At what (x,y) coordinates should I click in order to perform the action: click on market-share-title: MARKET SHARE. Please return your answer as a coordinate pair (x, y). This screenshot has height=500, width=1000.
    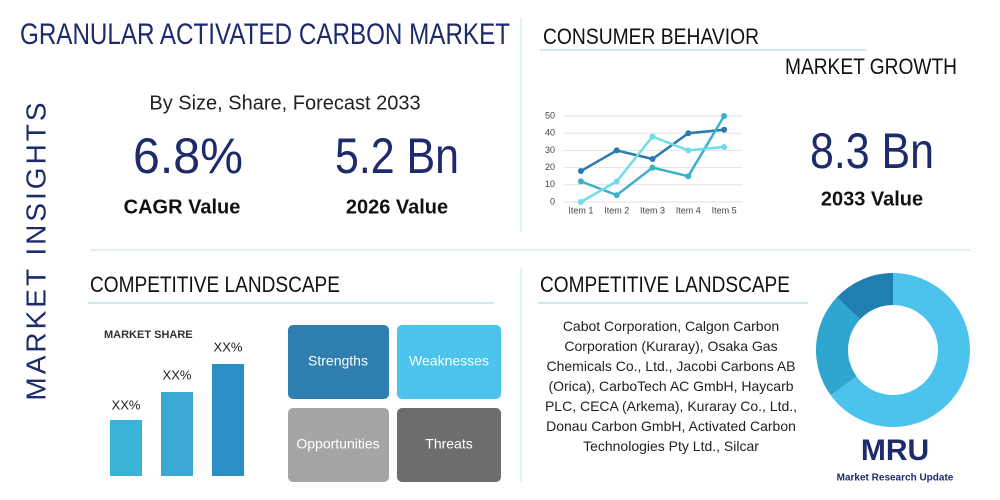
    Looking at the image, I should click on (148, 335).